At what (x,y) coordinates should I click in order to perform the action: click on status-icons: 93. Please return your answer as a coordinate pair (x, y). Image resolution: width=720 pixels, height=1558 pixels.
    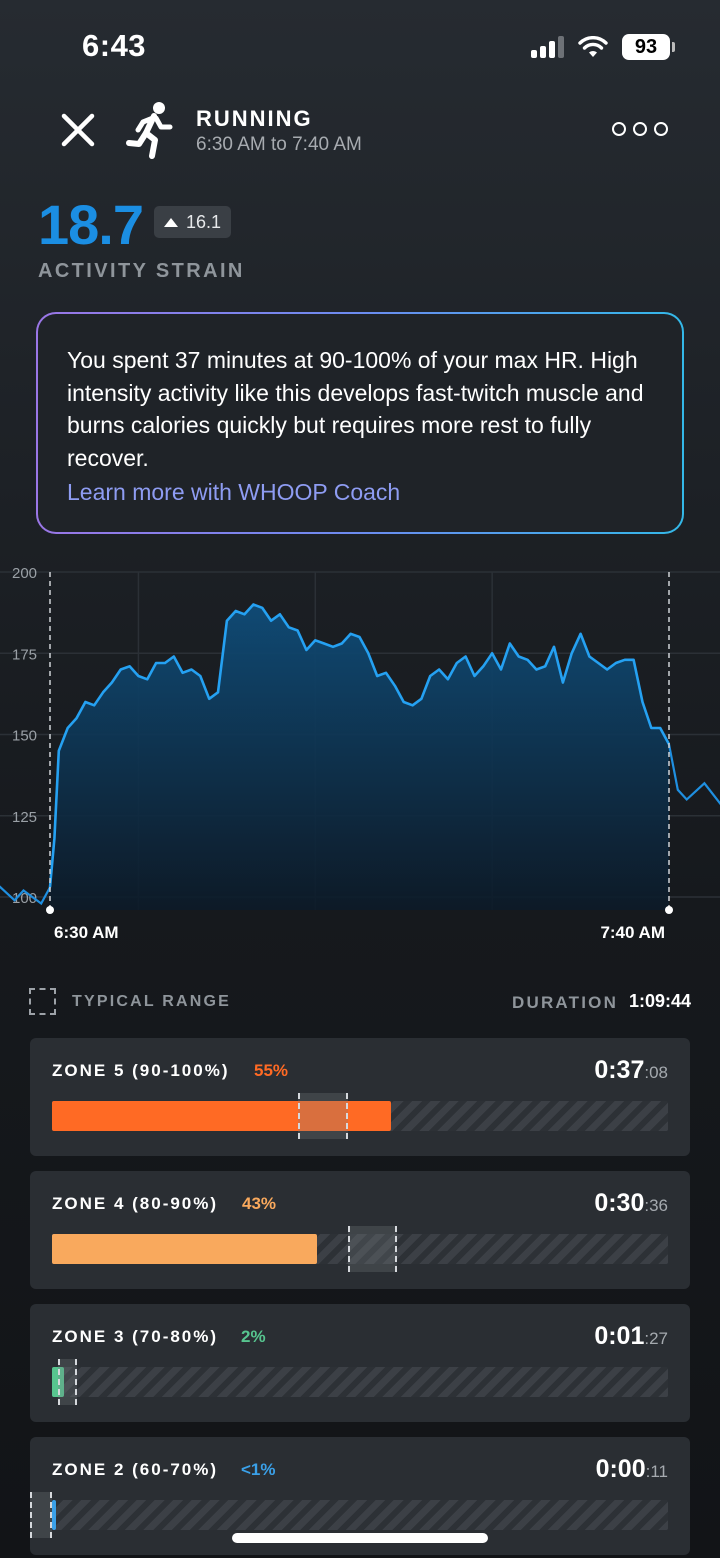
    Looking at the image, I should click on (603, 47).